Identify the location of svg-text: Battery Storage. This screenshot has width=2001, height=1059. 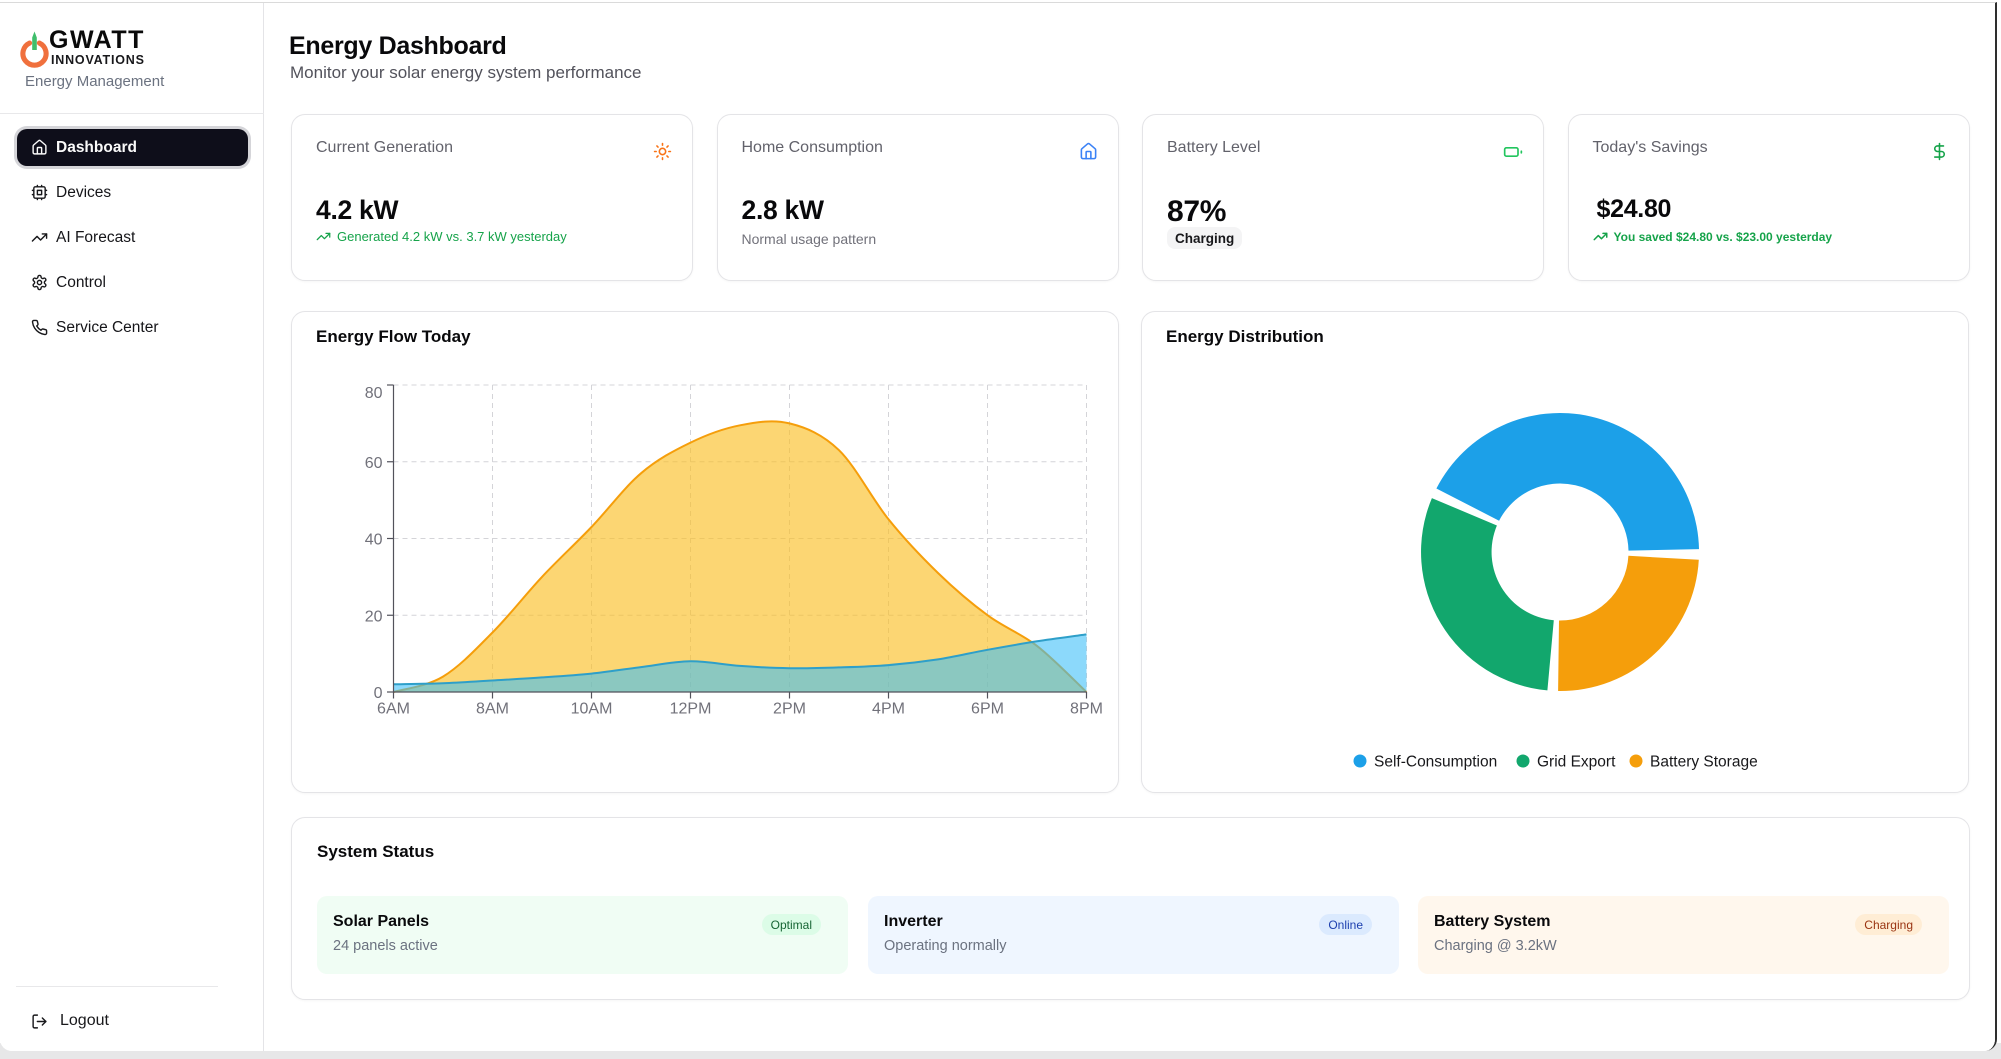
(1704, 762).